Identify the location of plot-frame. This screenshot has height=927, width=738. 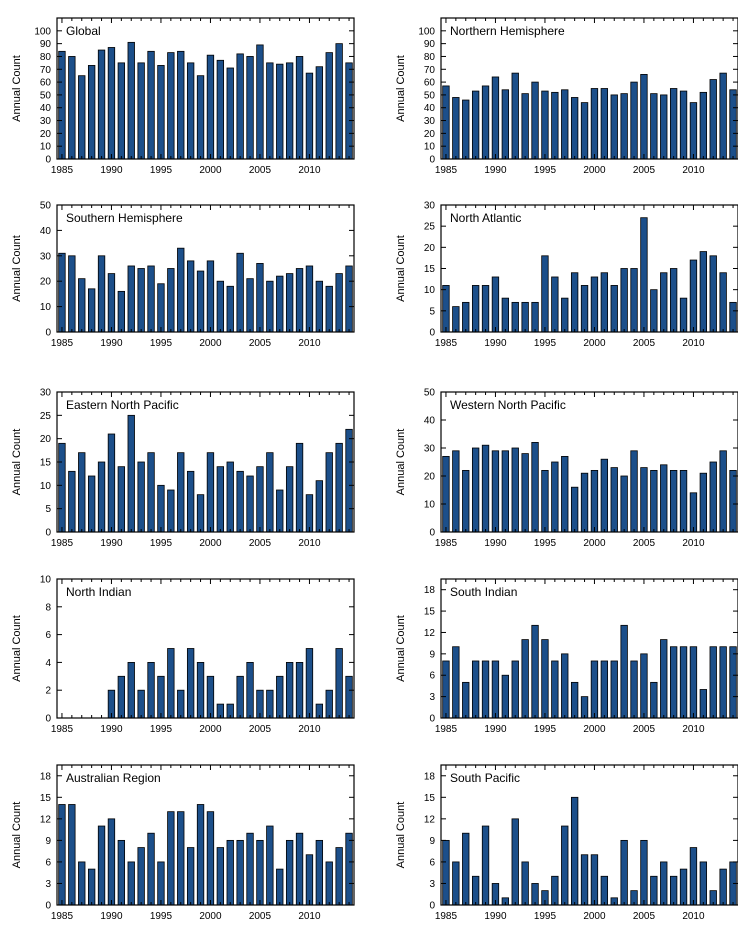
(589, 648).